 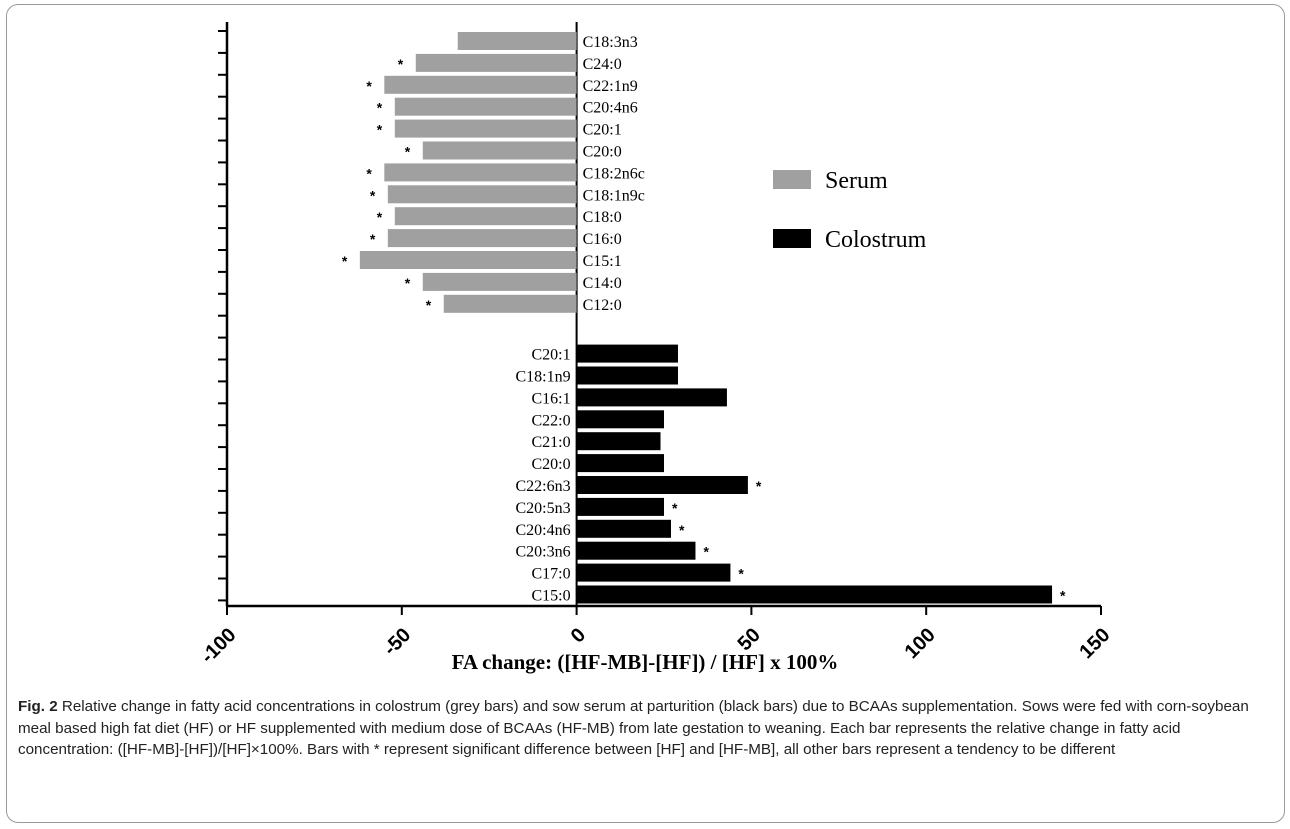 I want to click on colostrum-category-label: C22:6n3, so click(x=542, y=486).